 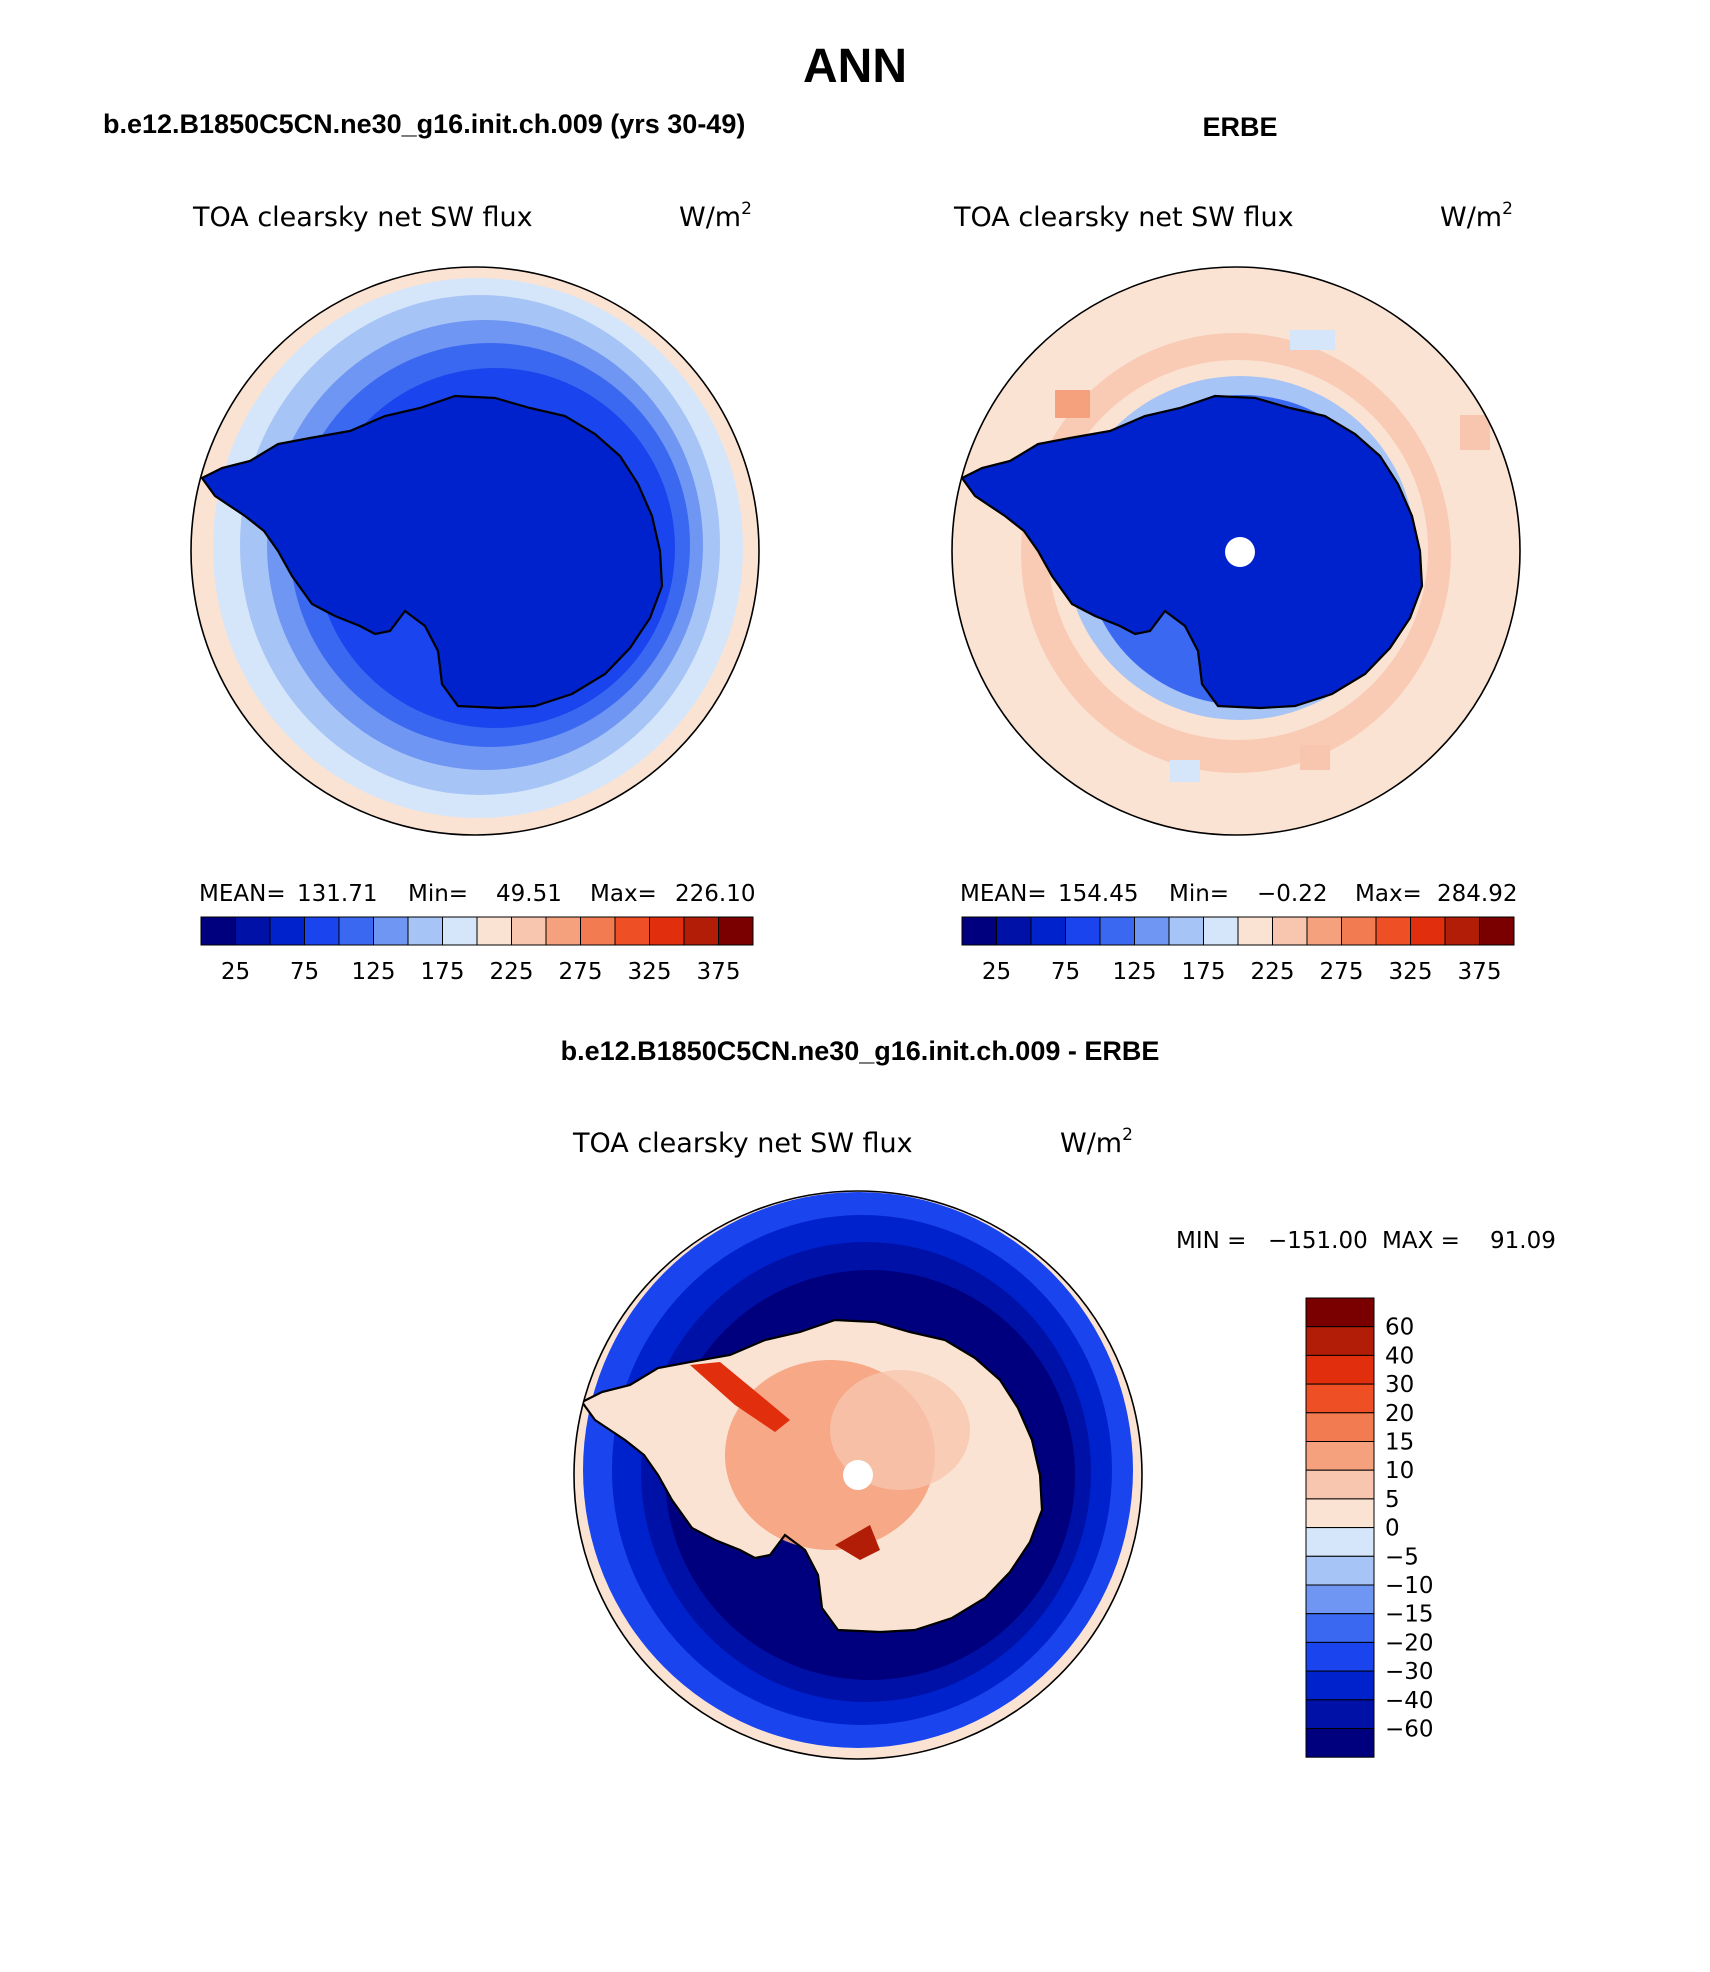 What do you see at coordinates (1409, 1730) in the screenshot?
I see `colorbar-tick-label: −60` at bounding box center [1409, 1730].